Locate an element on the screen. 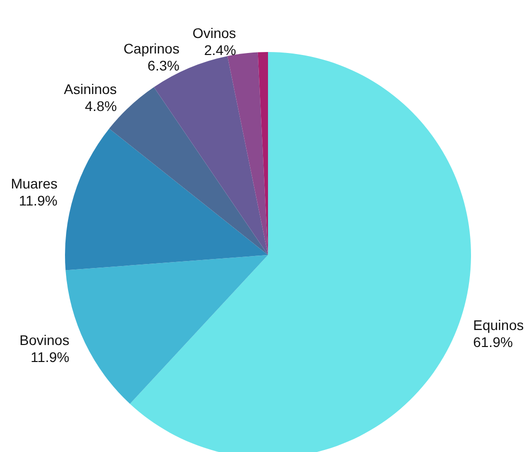 The height and width of the screenshot is (452, 525). data-label: 61.9% is located at coordinates (493, 342).